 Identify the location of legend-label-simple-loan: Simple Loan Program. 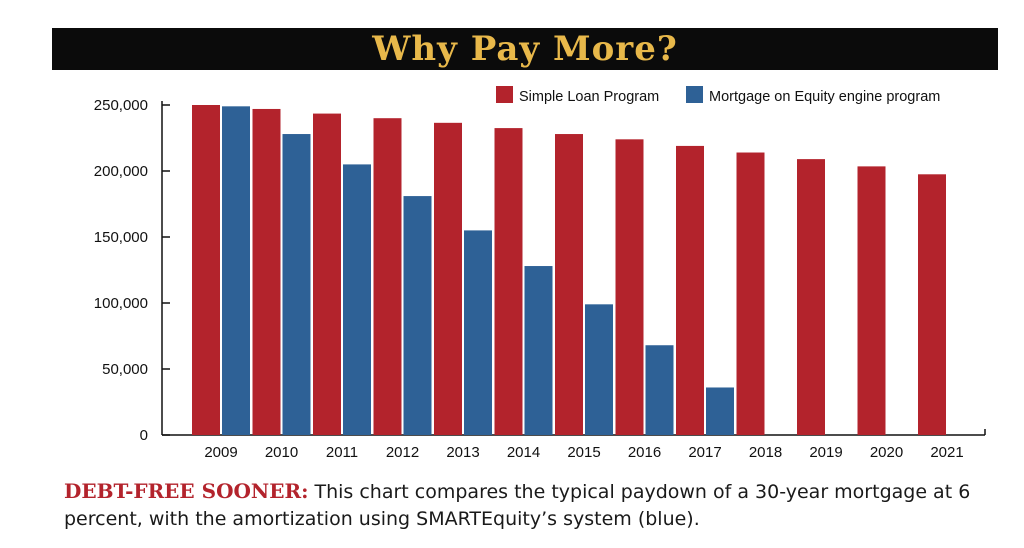
(589, 97).